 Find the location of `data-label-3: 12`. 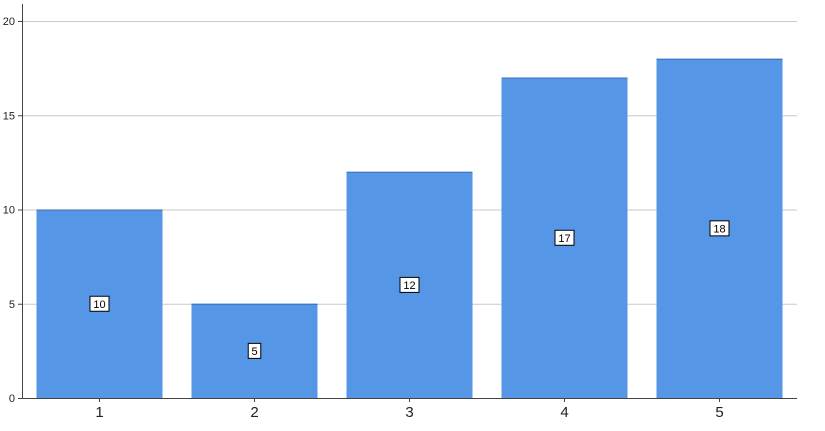

data-label-3: 12 is located at coordinates (409, 286).